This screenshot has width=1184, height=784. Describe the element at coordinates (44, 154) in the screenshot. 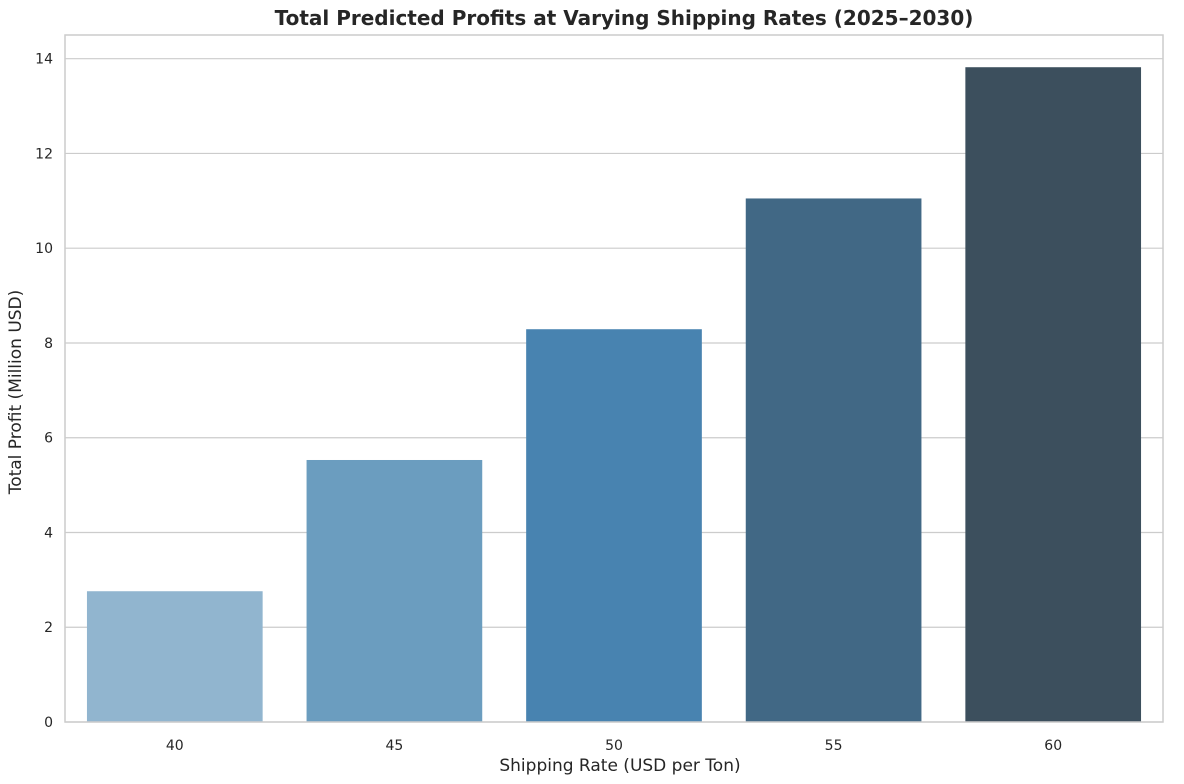

I see `y-tick-label: 12` at that location.